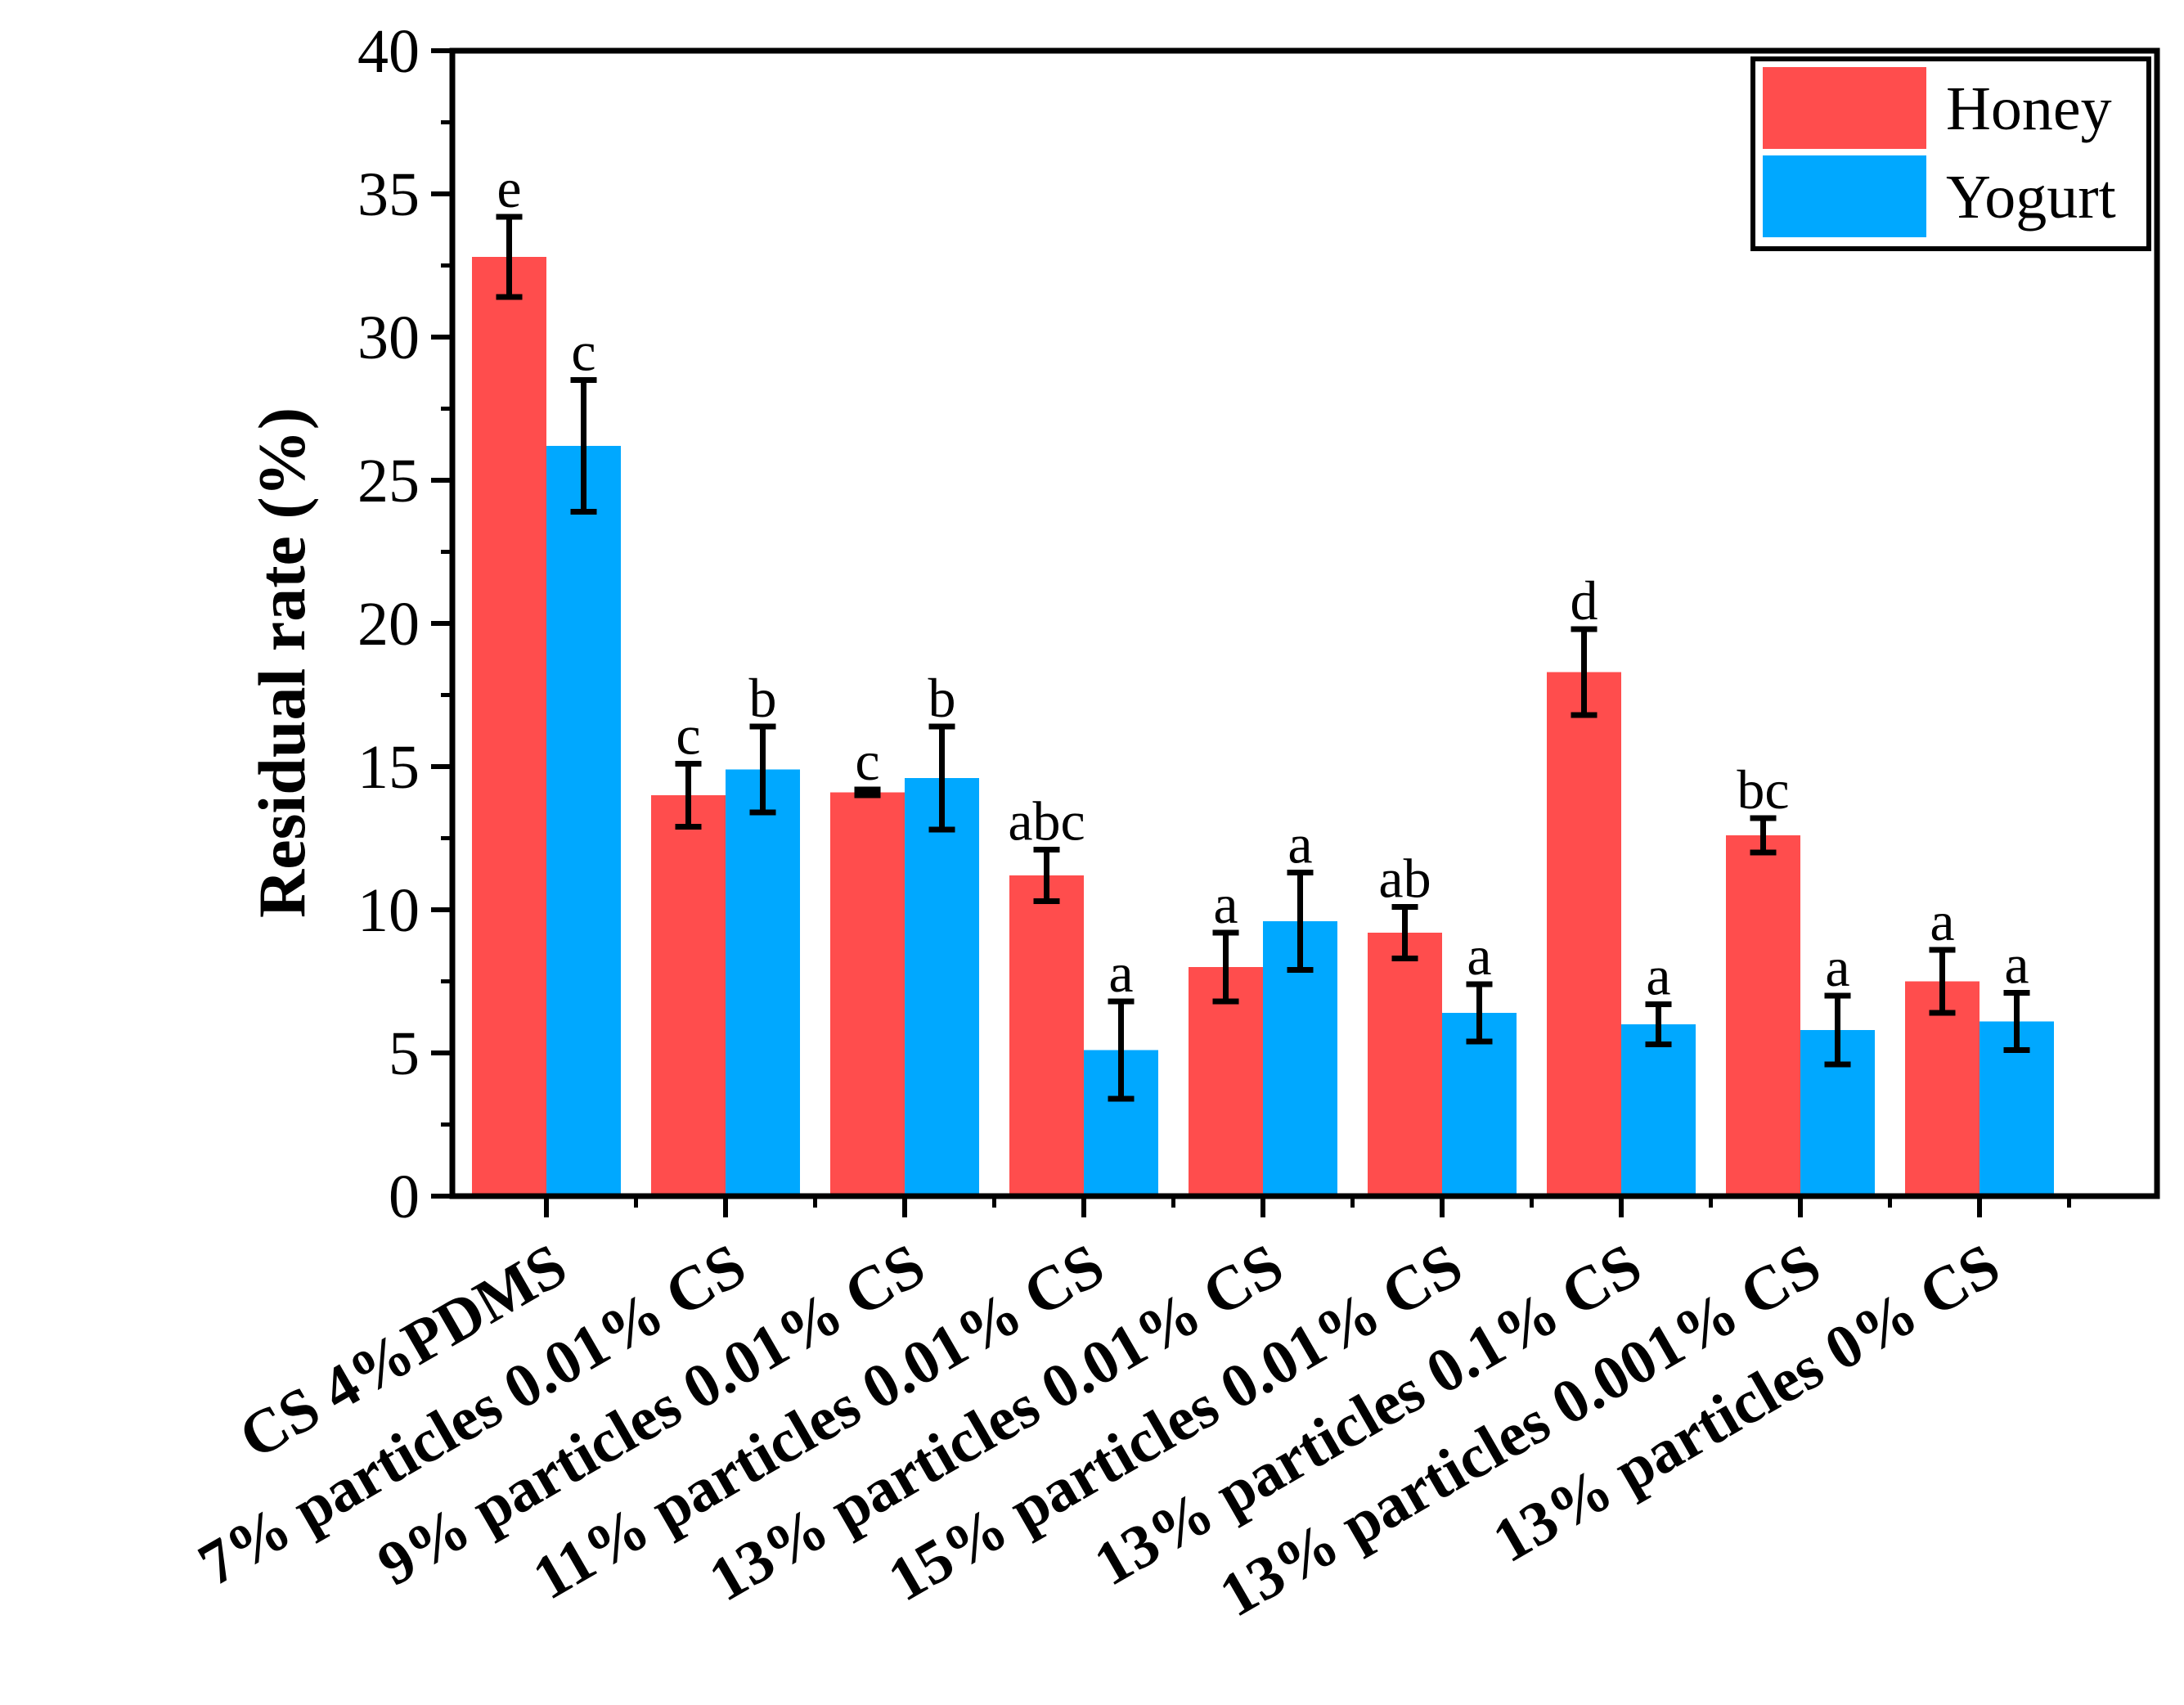  I want to click on significance-label-yogurt-7: a, so click(1658, 976).